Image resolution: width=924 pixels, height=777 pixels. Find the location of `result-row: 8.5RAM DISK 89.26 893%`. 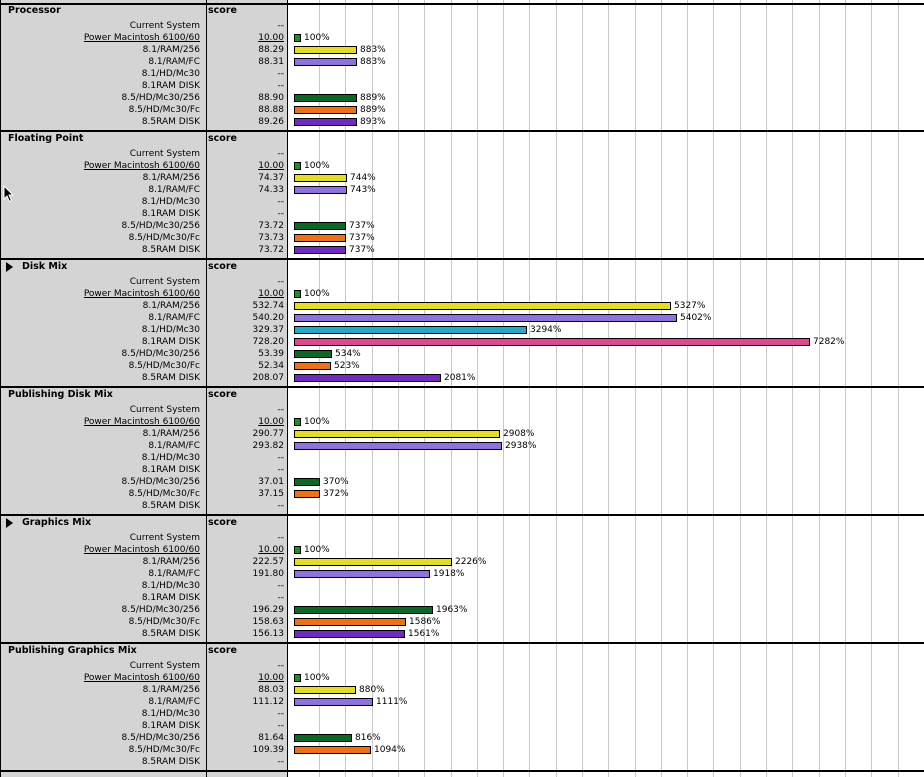

result-row: 8.5RAM DISK 89.26 893% is located at coordinates (462, 122).